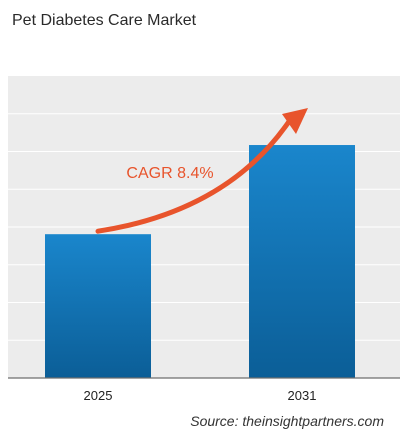 The width and height of the screenshot is (400, 440). Describe the element at coordinates (169, 173) in the screenshot. I see `cagr-annotation: CAGR 8.4%` at that location.